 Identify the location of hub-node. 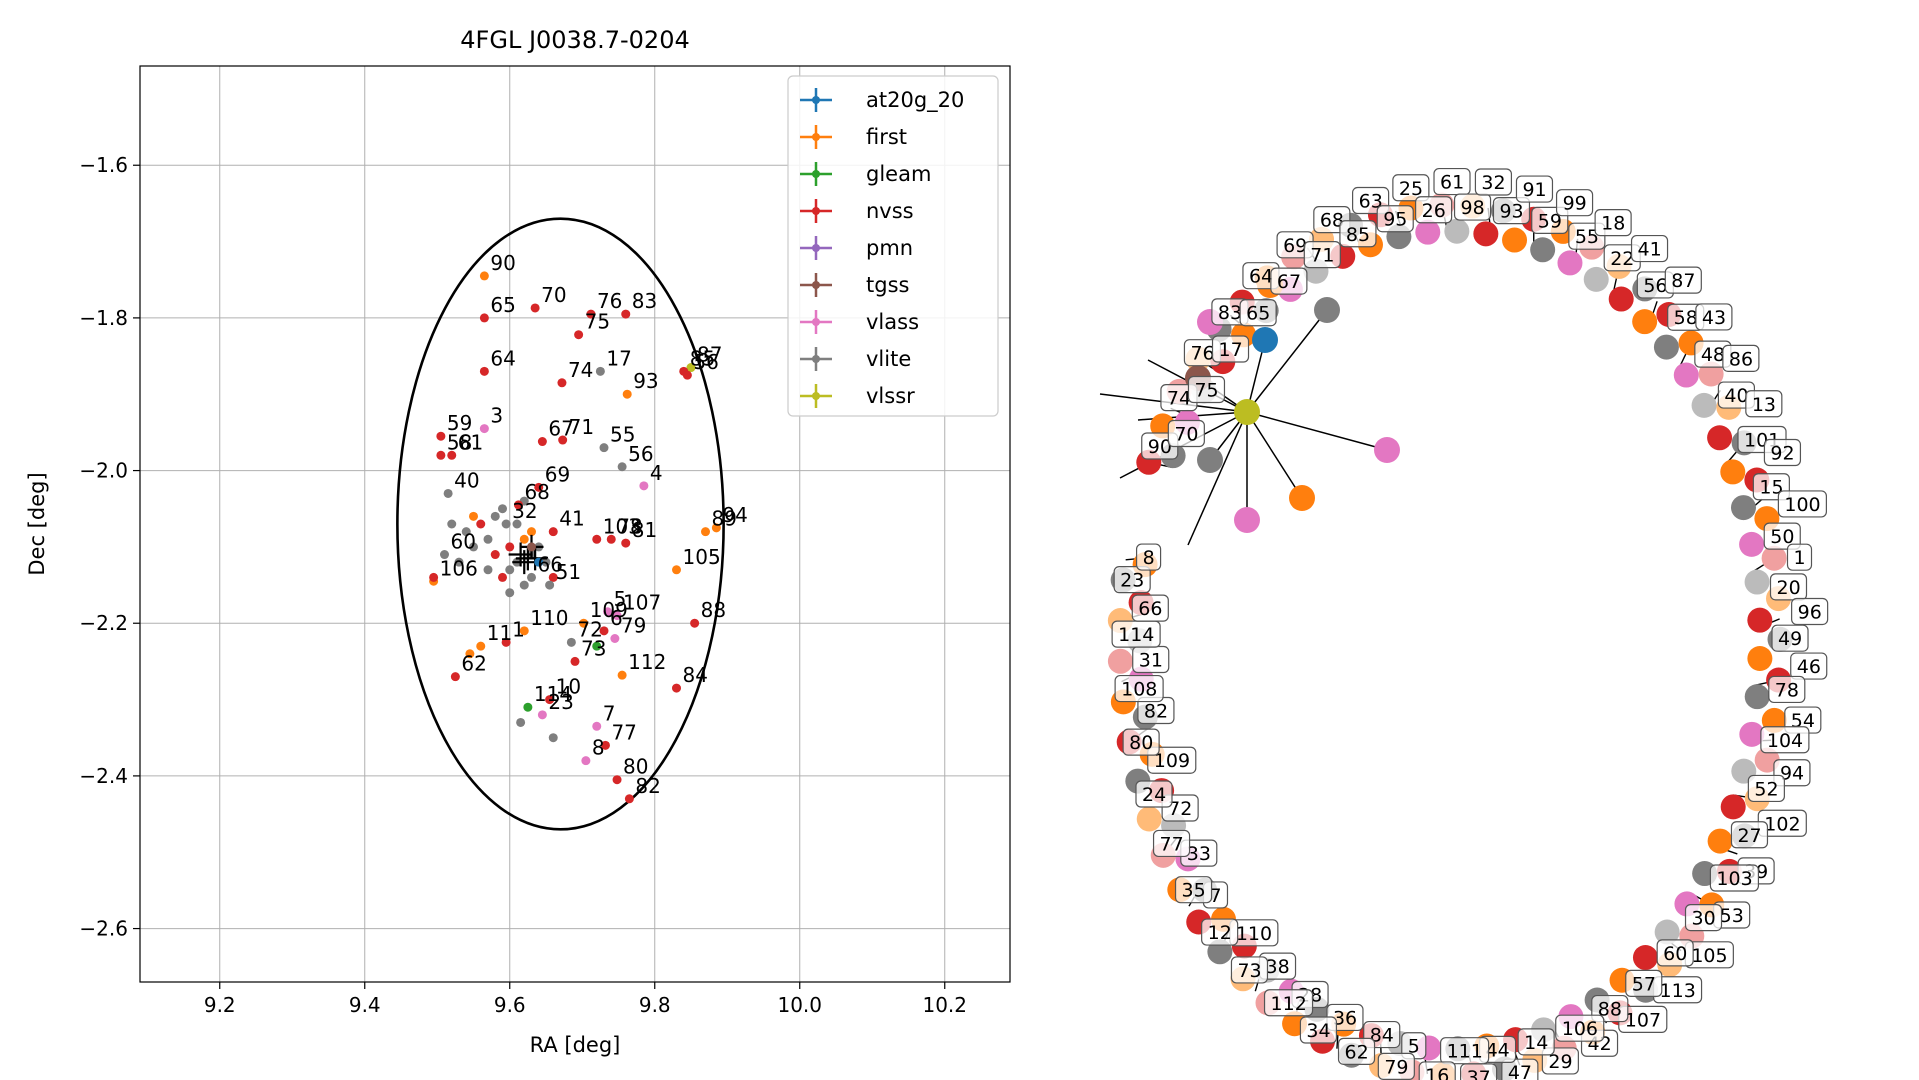
(1247, 412).